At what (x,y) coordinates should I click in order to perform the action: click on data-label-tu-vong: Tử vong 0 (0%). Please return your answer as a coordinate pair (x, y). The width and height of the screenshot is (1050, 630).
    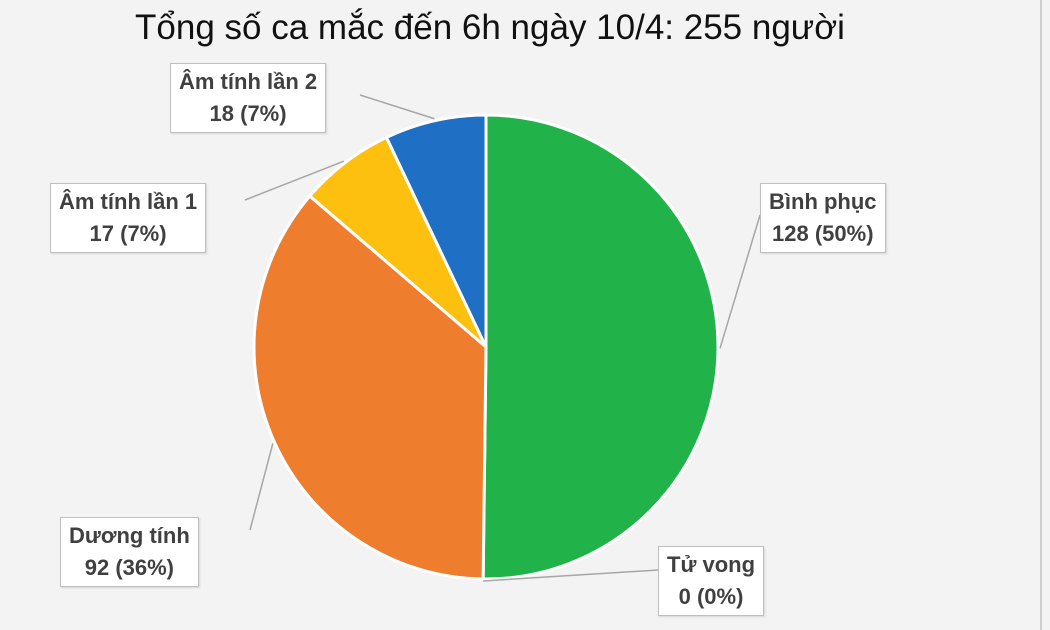
    Looking at the image, I should click on (711, 581).